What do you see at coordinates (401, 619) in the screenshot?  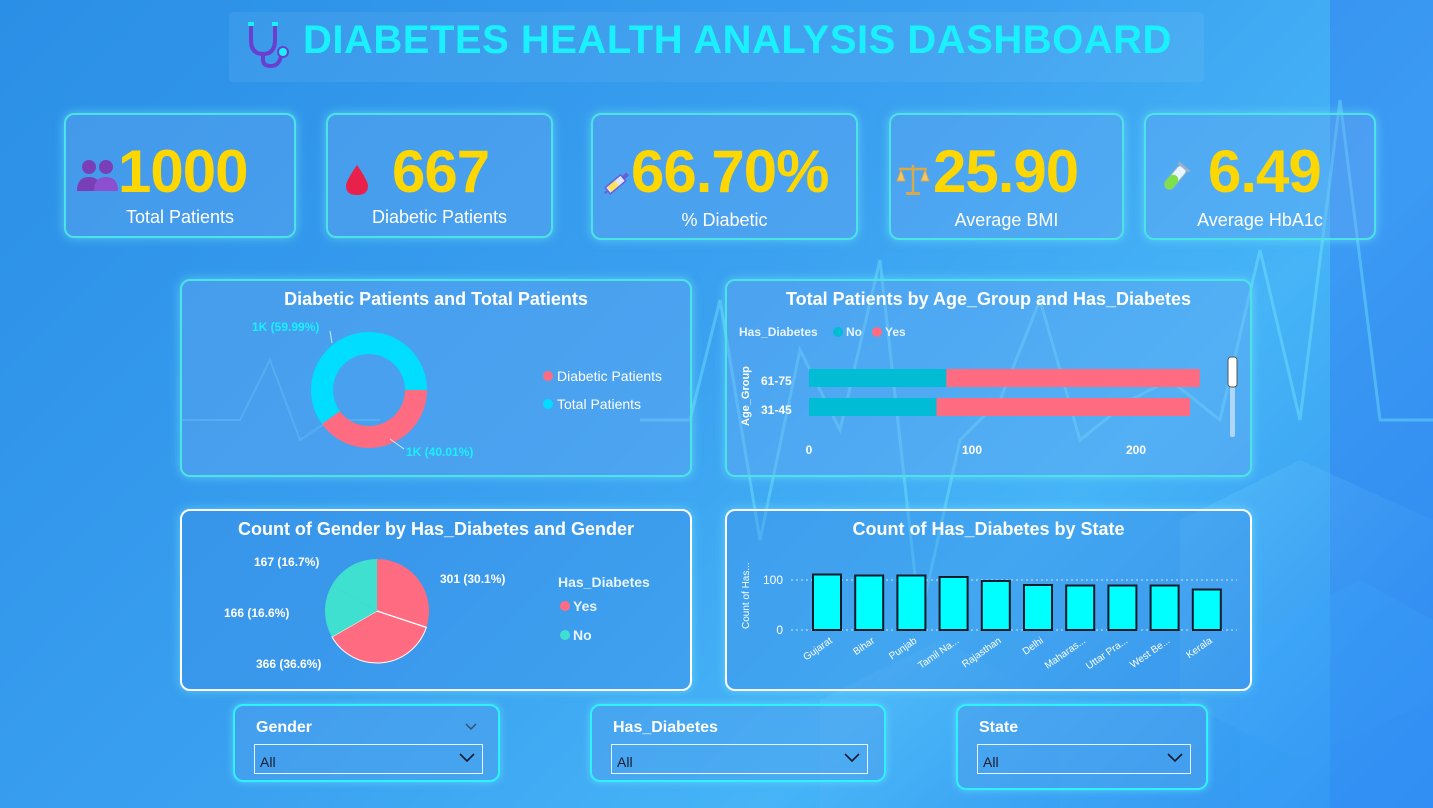 I see `pie-divider` at bounding box center [401, 619].